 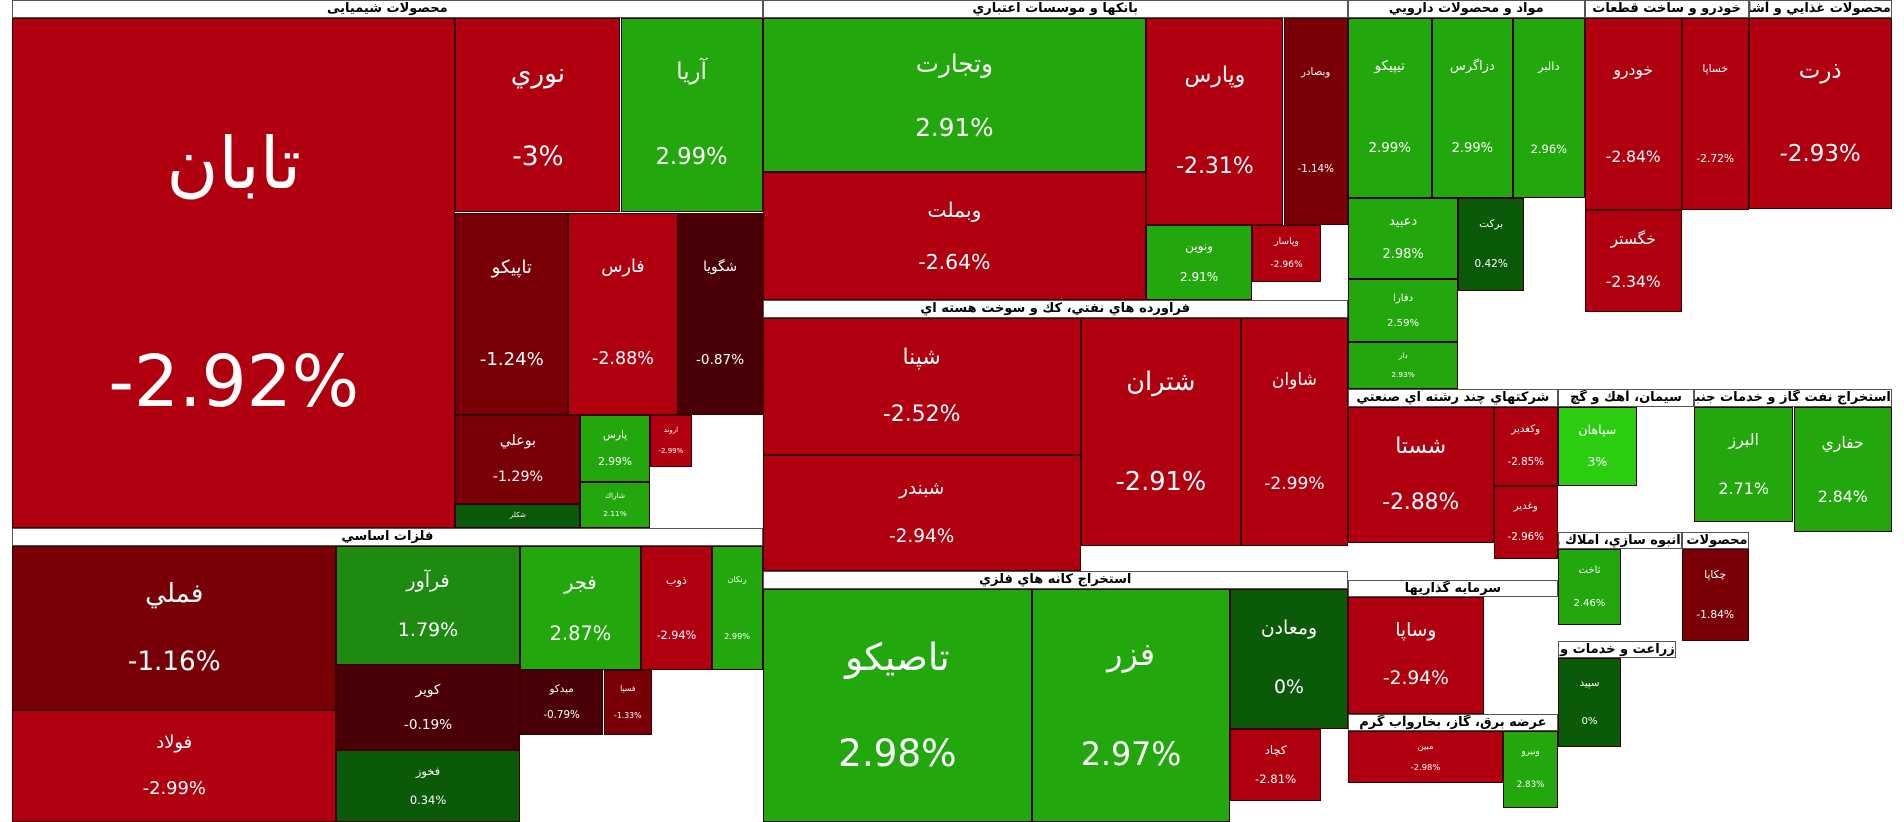 What do you see at coordinates (428, 724) in the screenshot?
I see `stock-change: -0.19%` at bounding box center [428, 724].